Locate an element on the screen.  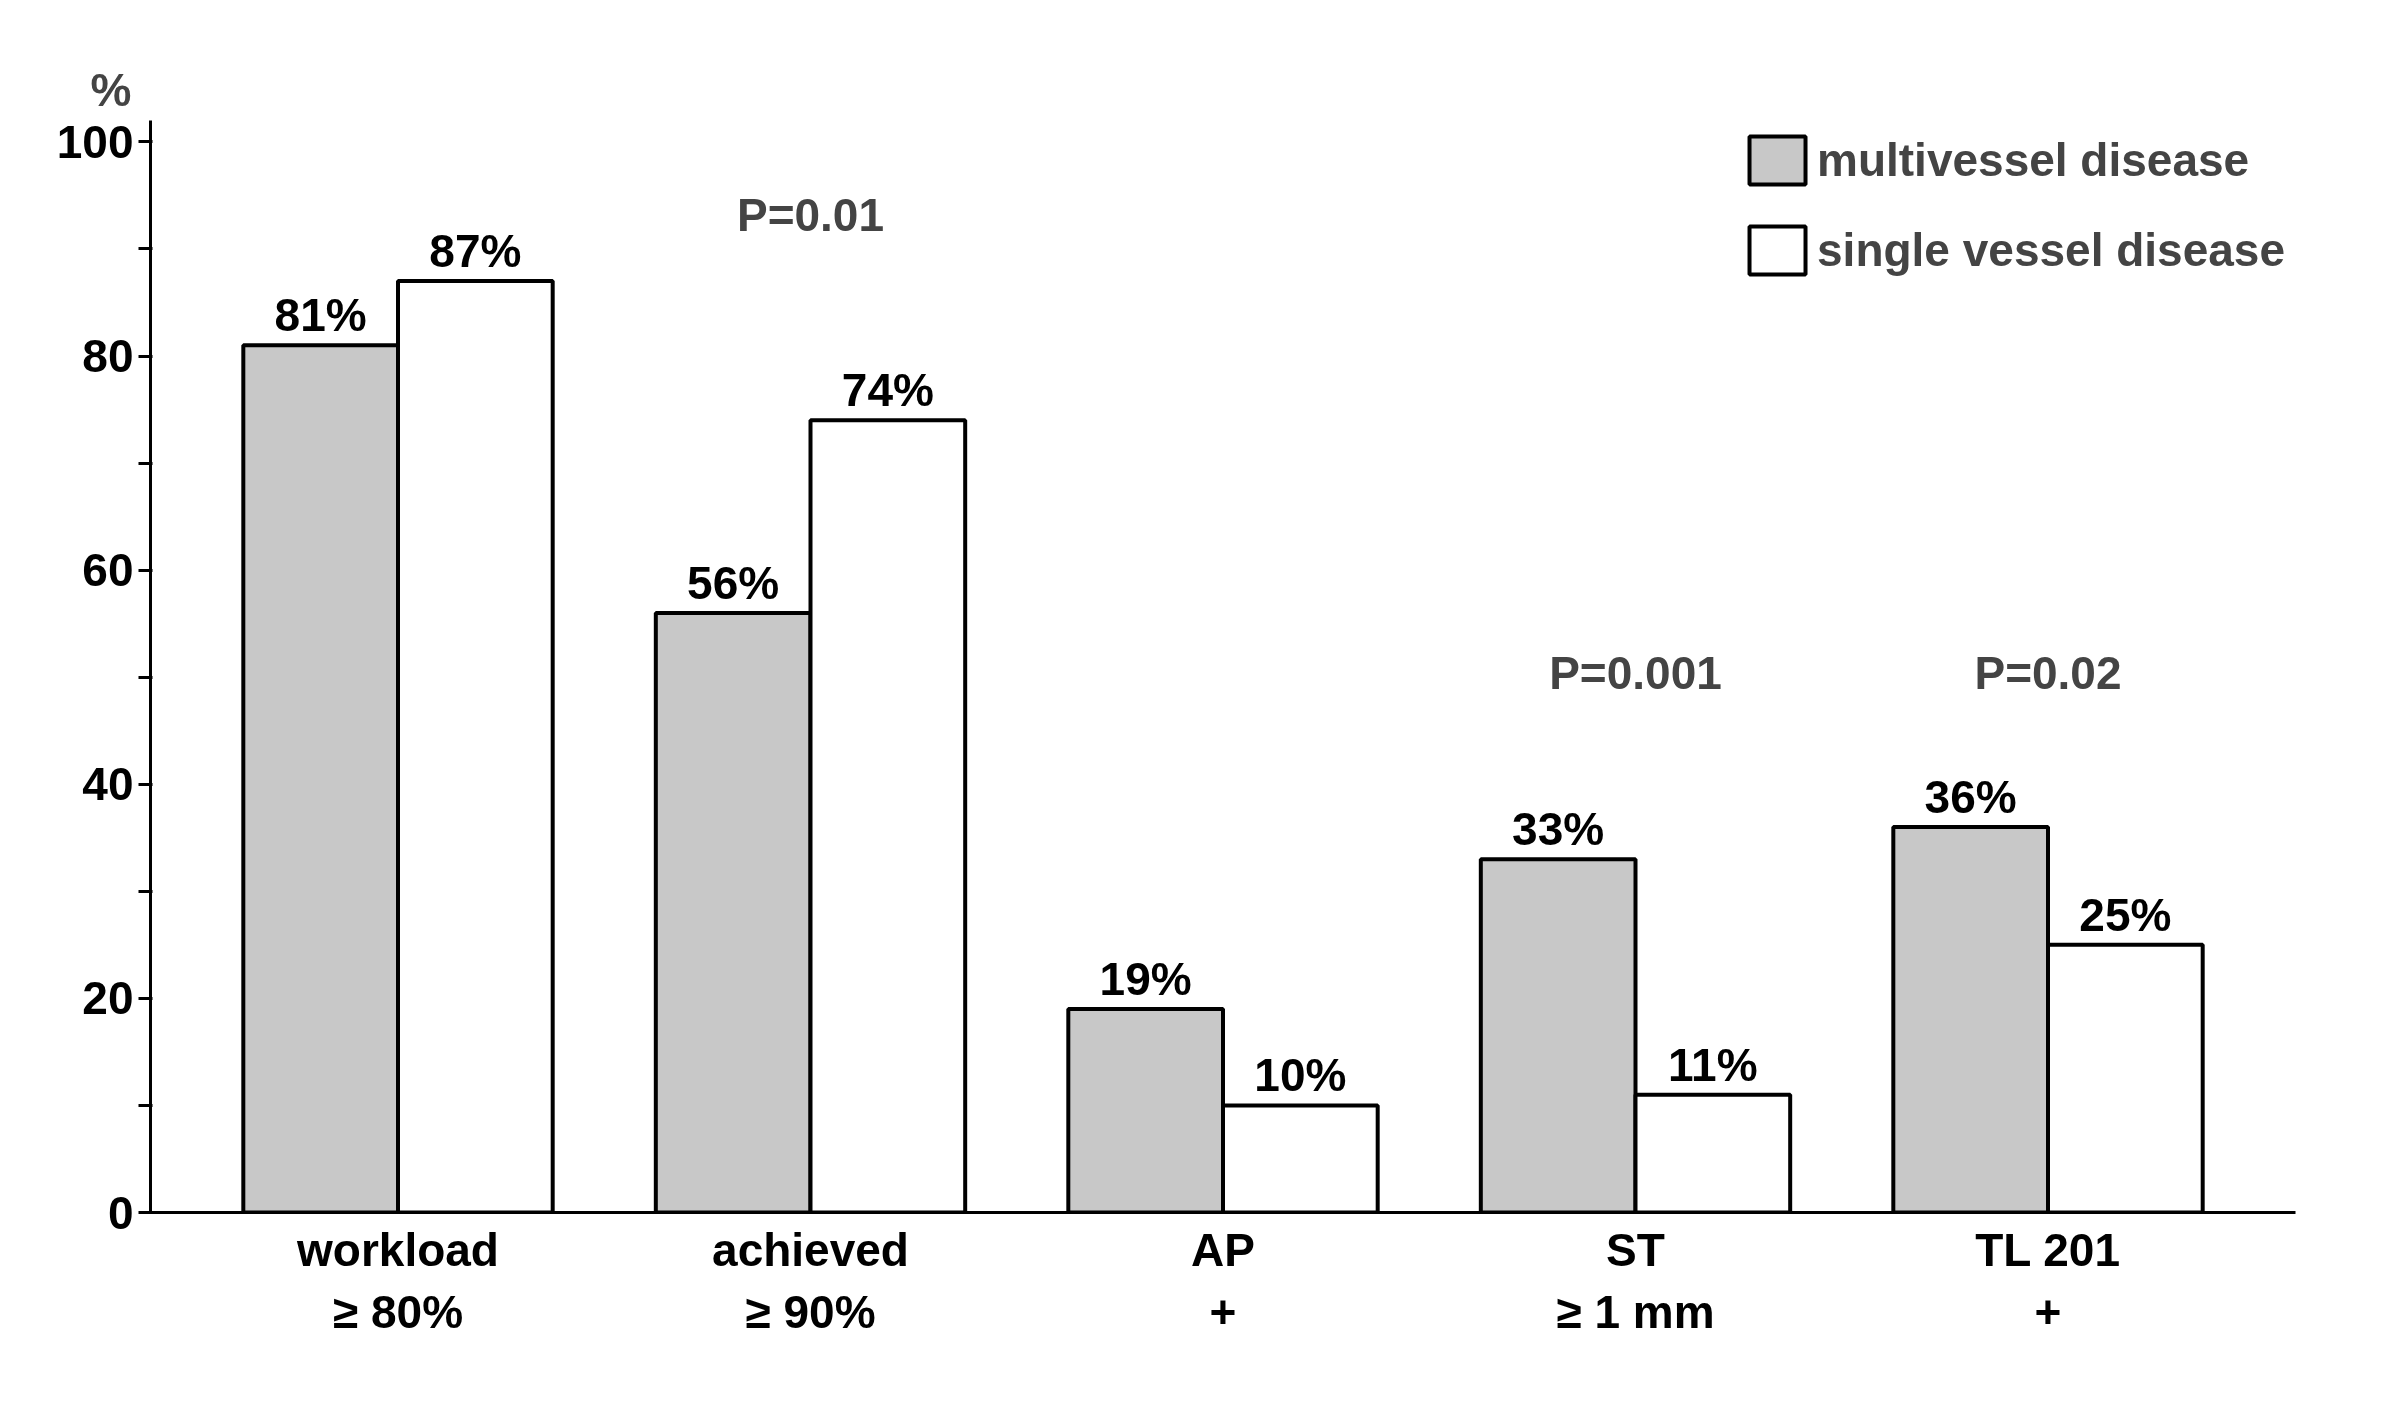
data-label: 74% is located at coordinates (887, 390).